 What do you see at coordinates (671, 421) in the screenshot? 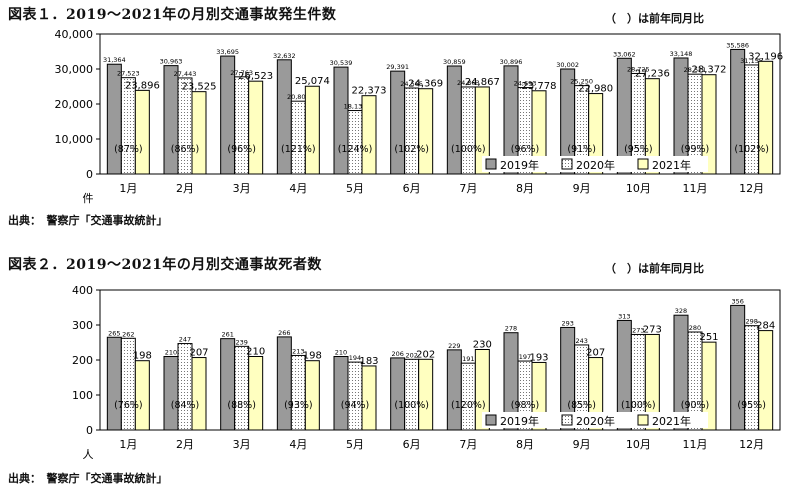
I see `legend-entry: 2021年` at bounding box center [671, 421].